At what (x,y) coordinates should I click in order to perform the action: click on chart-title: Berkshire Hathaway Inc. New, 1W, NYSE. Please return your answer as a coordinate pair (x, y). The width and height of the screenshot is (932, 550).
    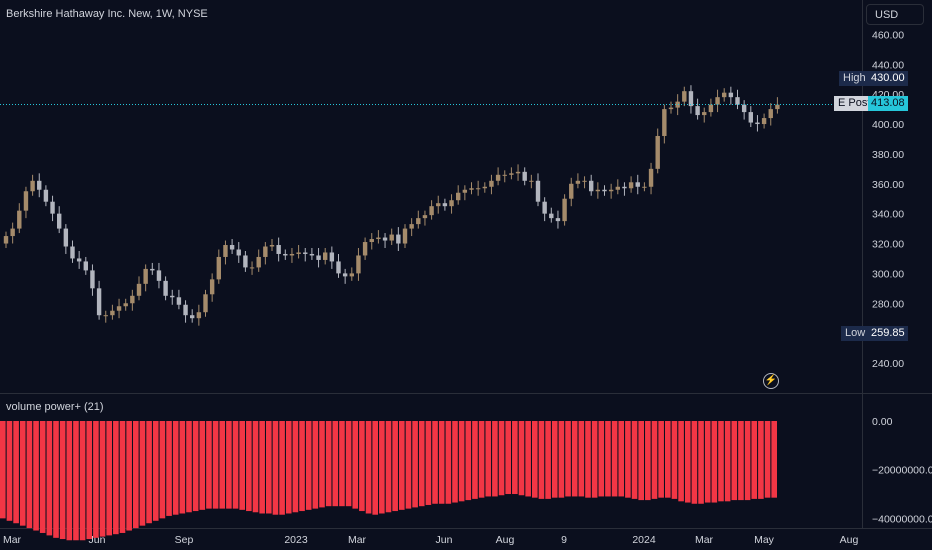
    Looking at the image, I should click on (107, 14).